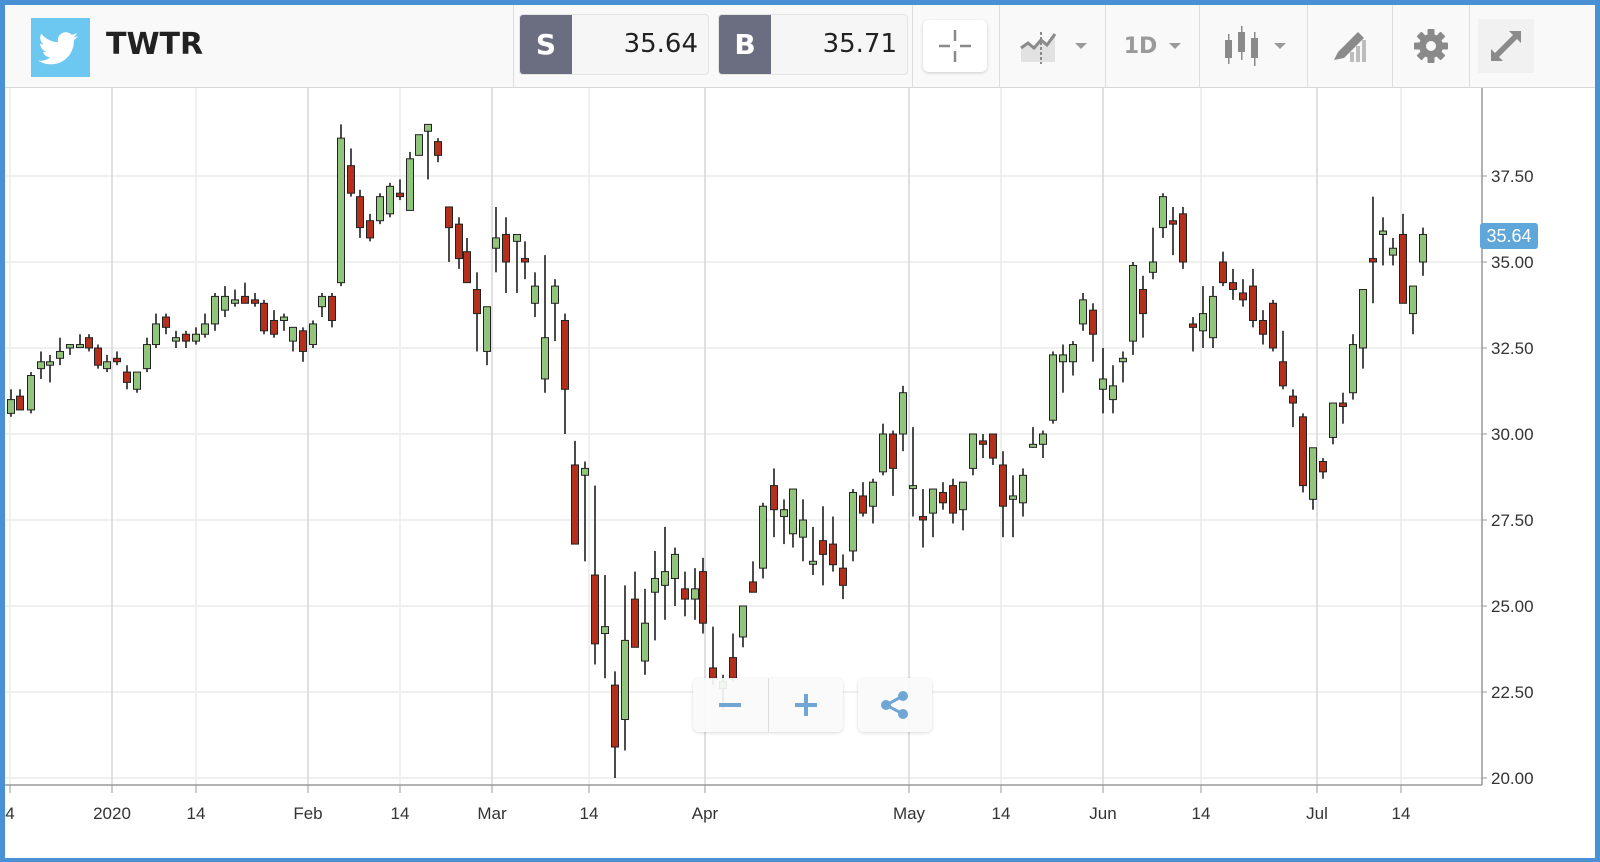  I want to click on zoom-in-button, so click(805, 705).